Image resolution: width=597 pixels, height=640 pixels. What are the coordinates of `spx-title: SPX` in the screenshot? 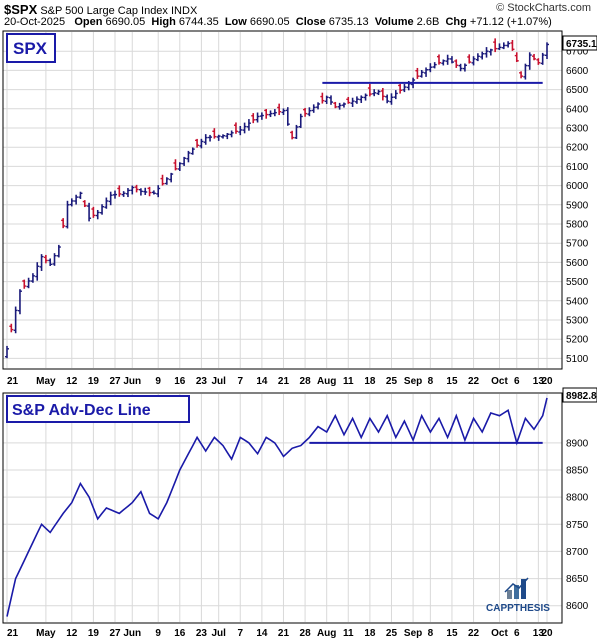 It's located at (30, 48).